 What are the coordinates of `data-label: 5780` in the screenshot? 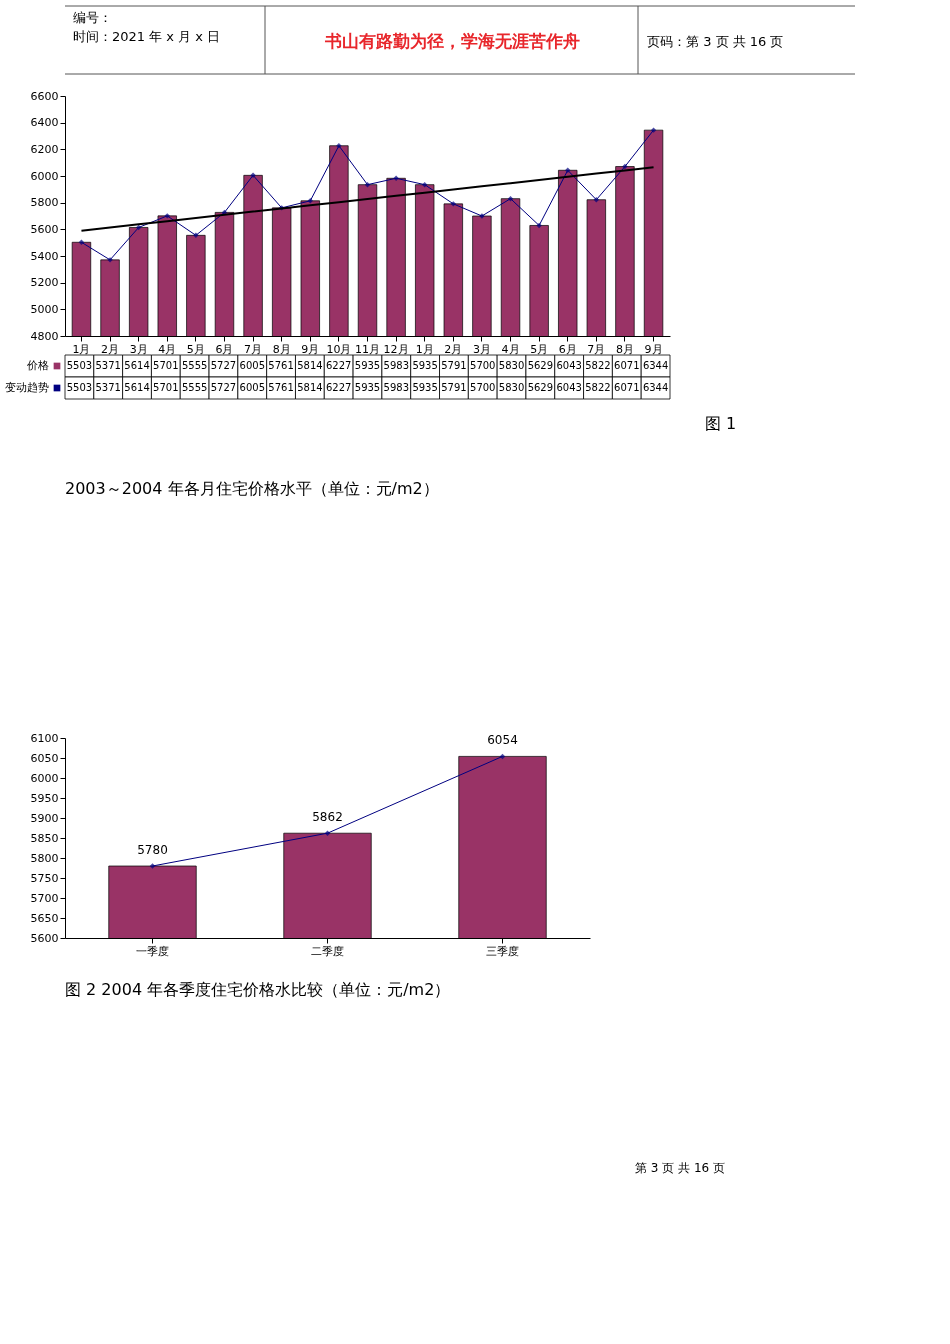 It's located at (152, 850).